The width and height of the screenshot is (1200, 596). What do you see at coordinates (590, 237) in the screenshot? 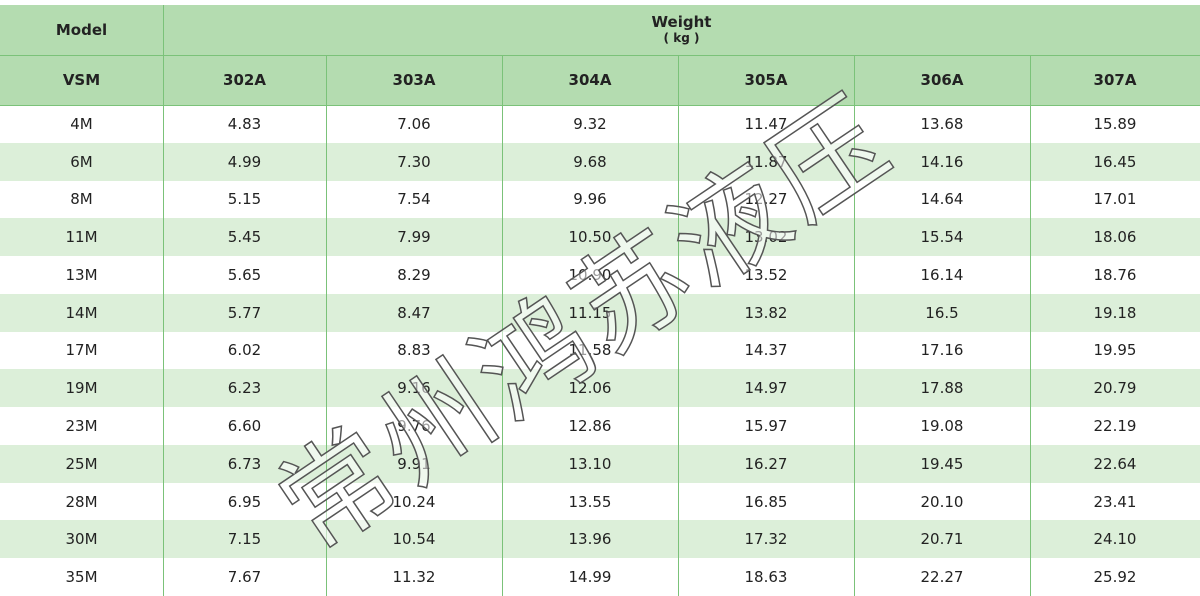
I see `weight-cell: 10.50` at bounding box center [590, 237].